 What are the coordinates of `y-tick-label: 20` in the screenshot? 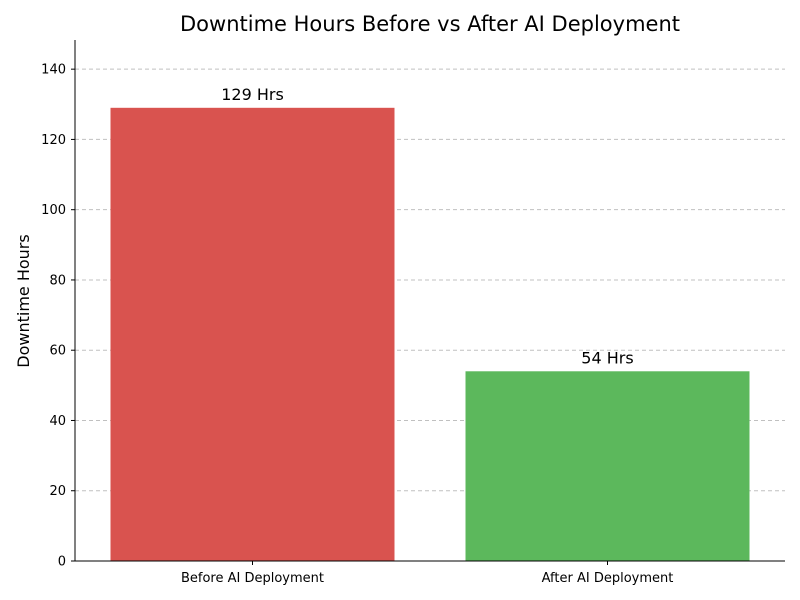 It's located at (57, 491).